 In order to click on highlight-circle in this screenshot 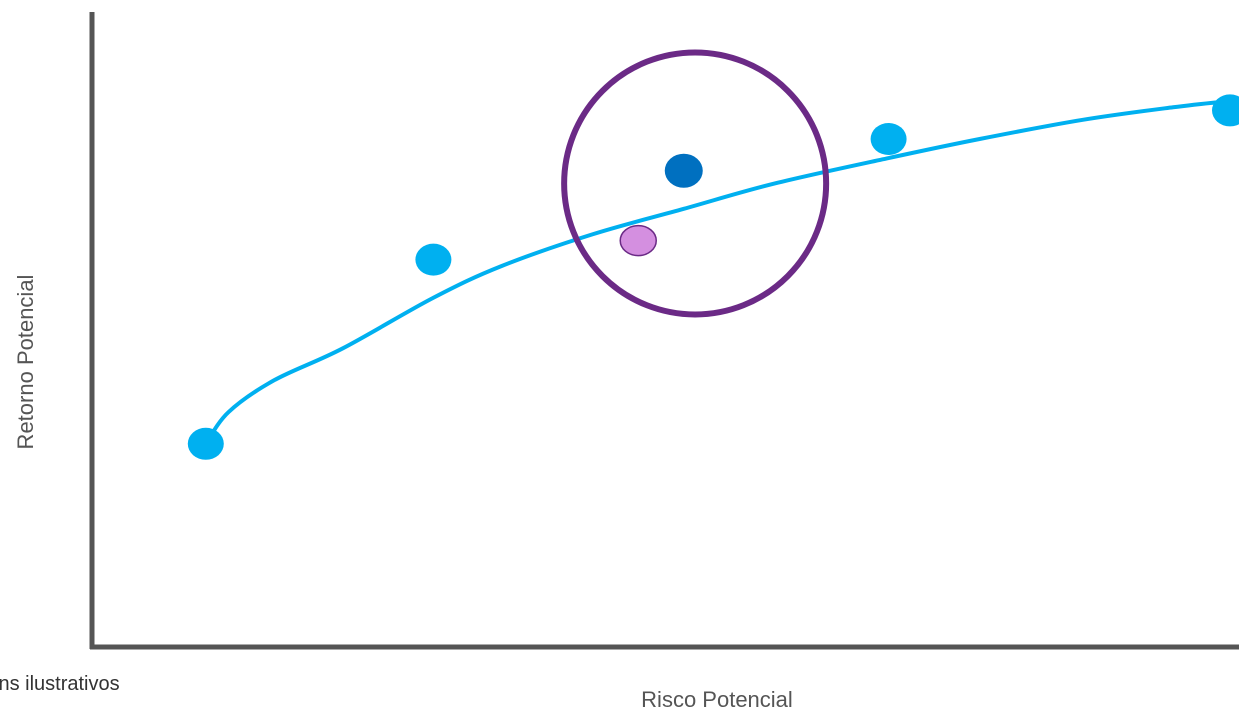, I will do `click(695, 183)`.